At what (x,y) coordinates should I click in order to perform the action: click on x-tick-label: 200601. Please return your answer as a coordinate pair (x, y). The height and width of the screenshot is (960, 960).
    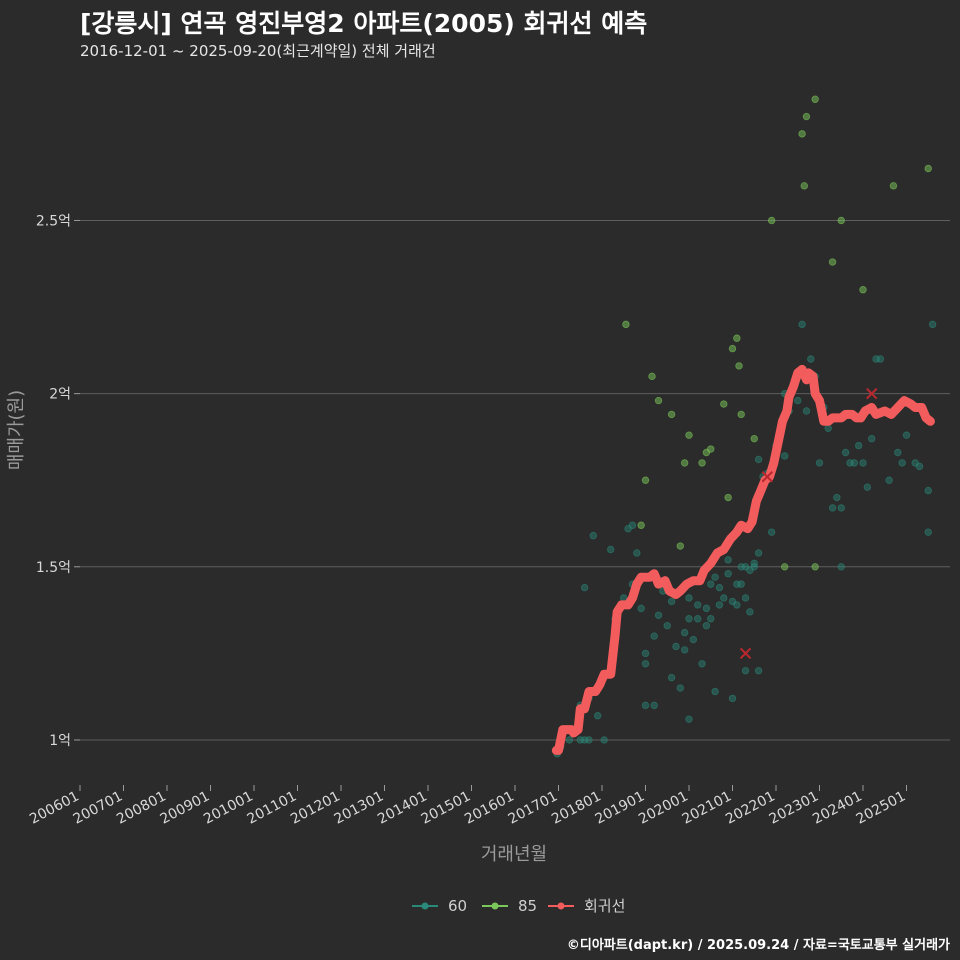
    Looking at the image, I should click on (54, 807).